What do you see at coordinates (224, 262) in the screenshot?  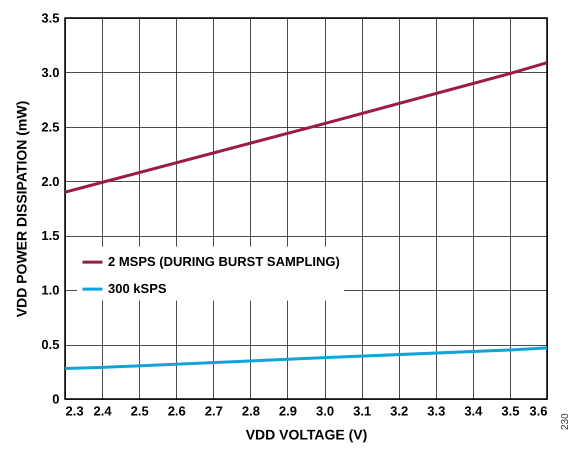 I see `legend-label: 2 MSPS (DURING BURST SAMPLING)` at bounding box center [224, 262].